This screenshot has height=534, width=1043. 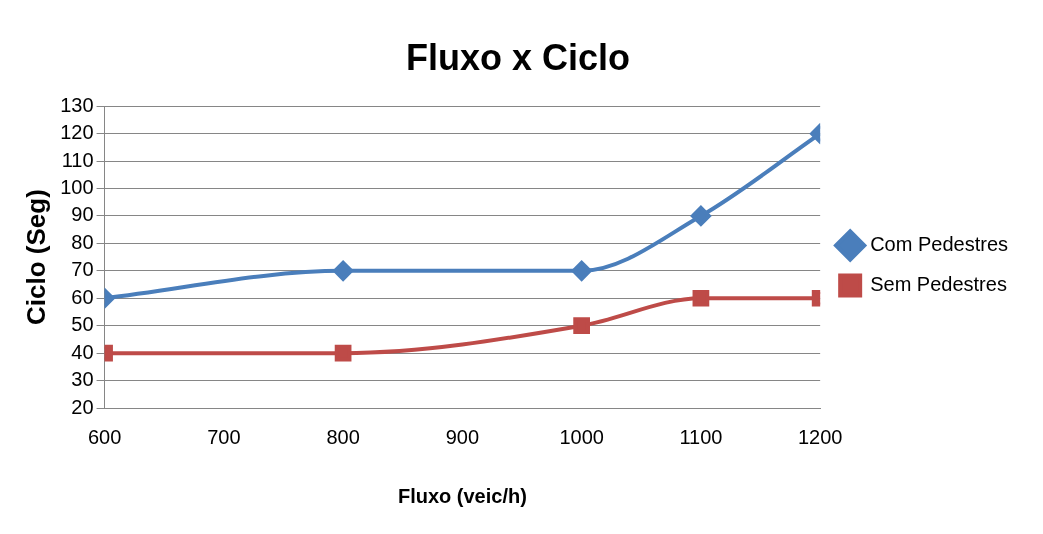 What do you see at coordinates (518, 57) in the screenshot?
I see `chart-title: Fluxo x Ciclo` at bounding box center [518, 57].